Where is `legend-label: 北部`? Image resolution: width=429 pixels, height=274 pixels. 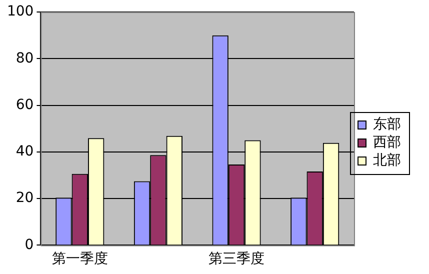 legend-label: 北部 is located at coordinates (387, 160).